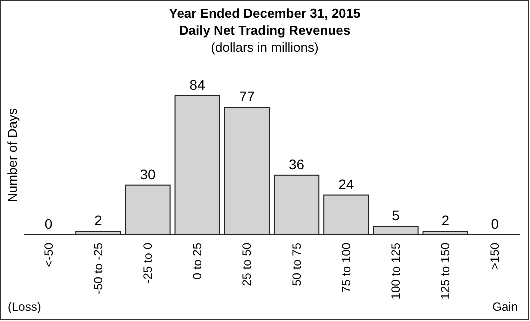 The image size is (530, 321). Describe the element at coordinates (12, 155) in the screenshot. I see `y-axis-title: Number of Days` at that location.